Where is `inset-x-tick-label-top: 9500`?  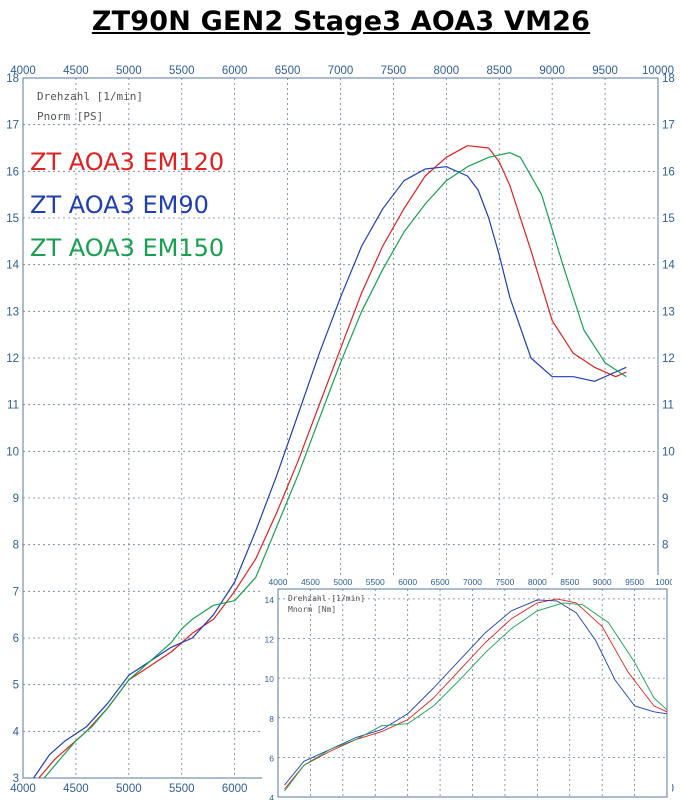
inset-x-tick-label-top: 9500 is located at coordinates (634, 582).